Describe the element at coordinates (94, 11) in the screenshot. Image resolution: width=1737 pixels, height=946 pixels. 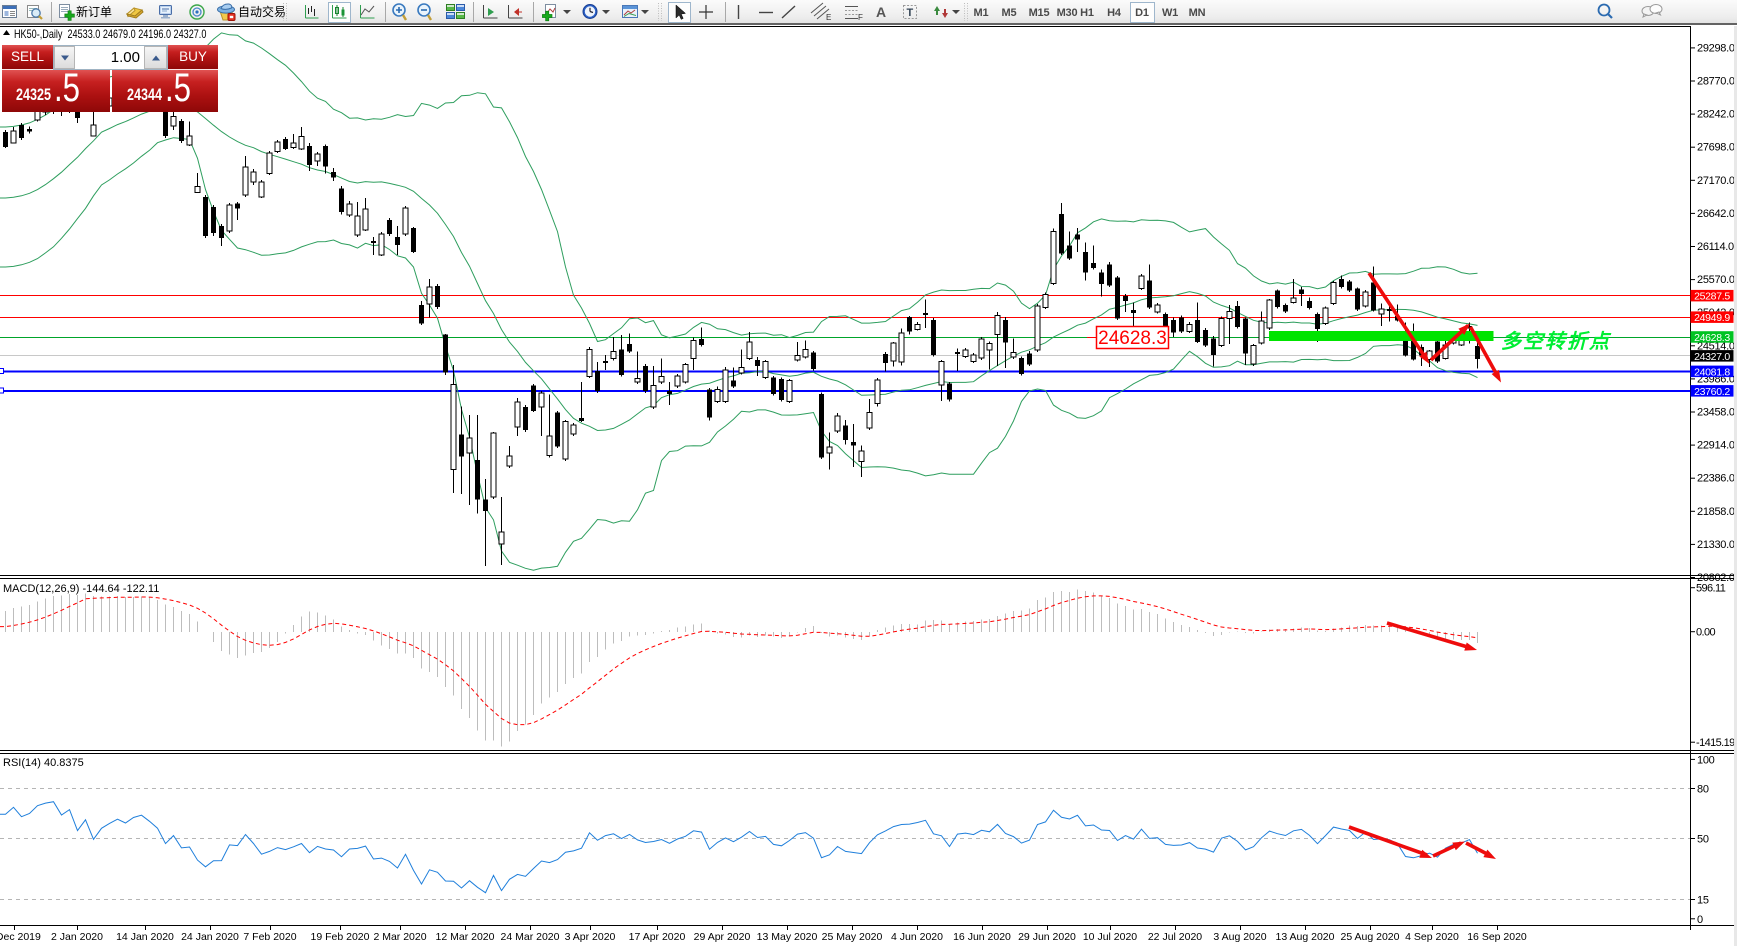
I see `svg-text: 新订单` at that location.